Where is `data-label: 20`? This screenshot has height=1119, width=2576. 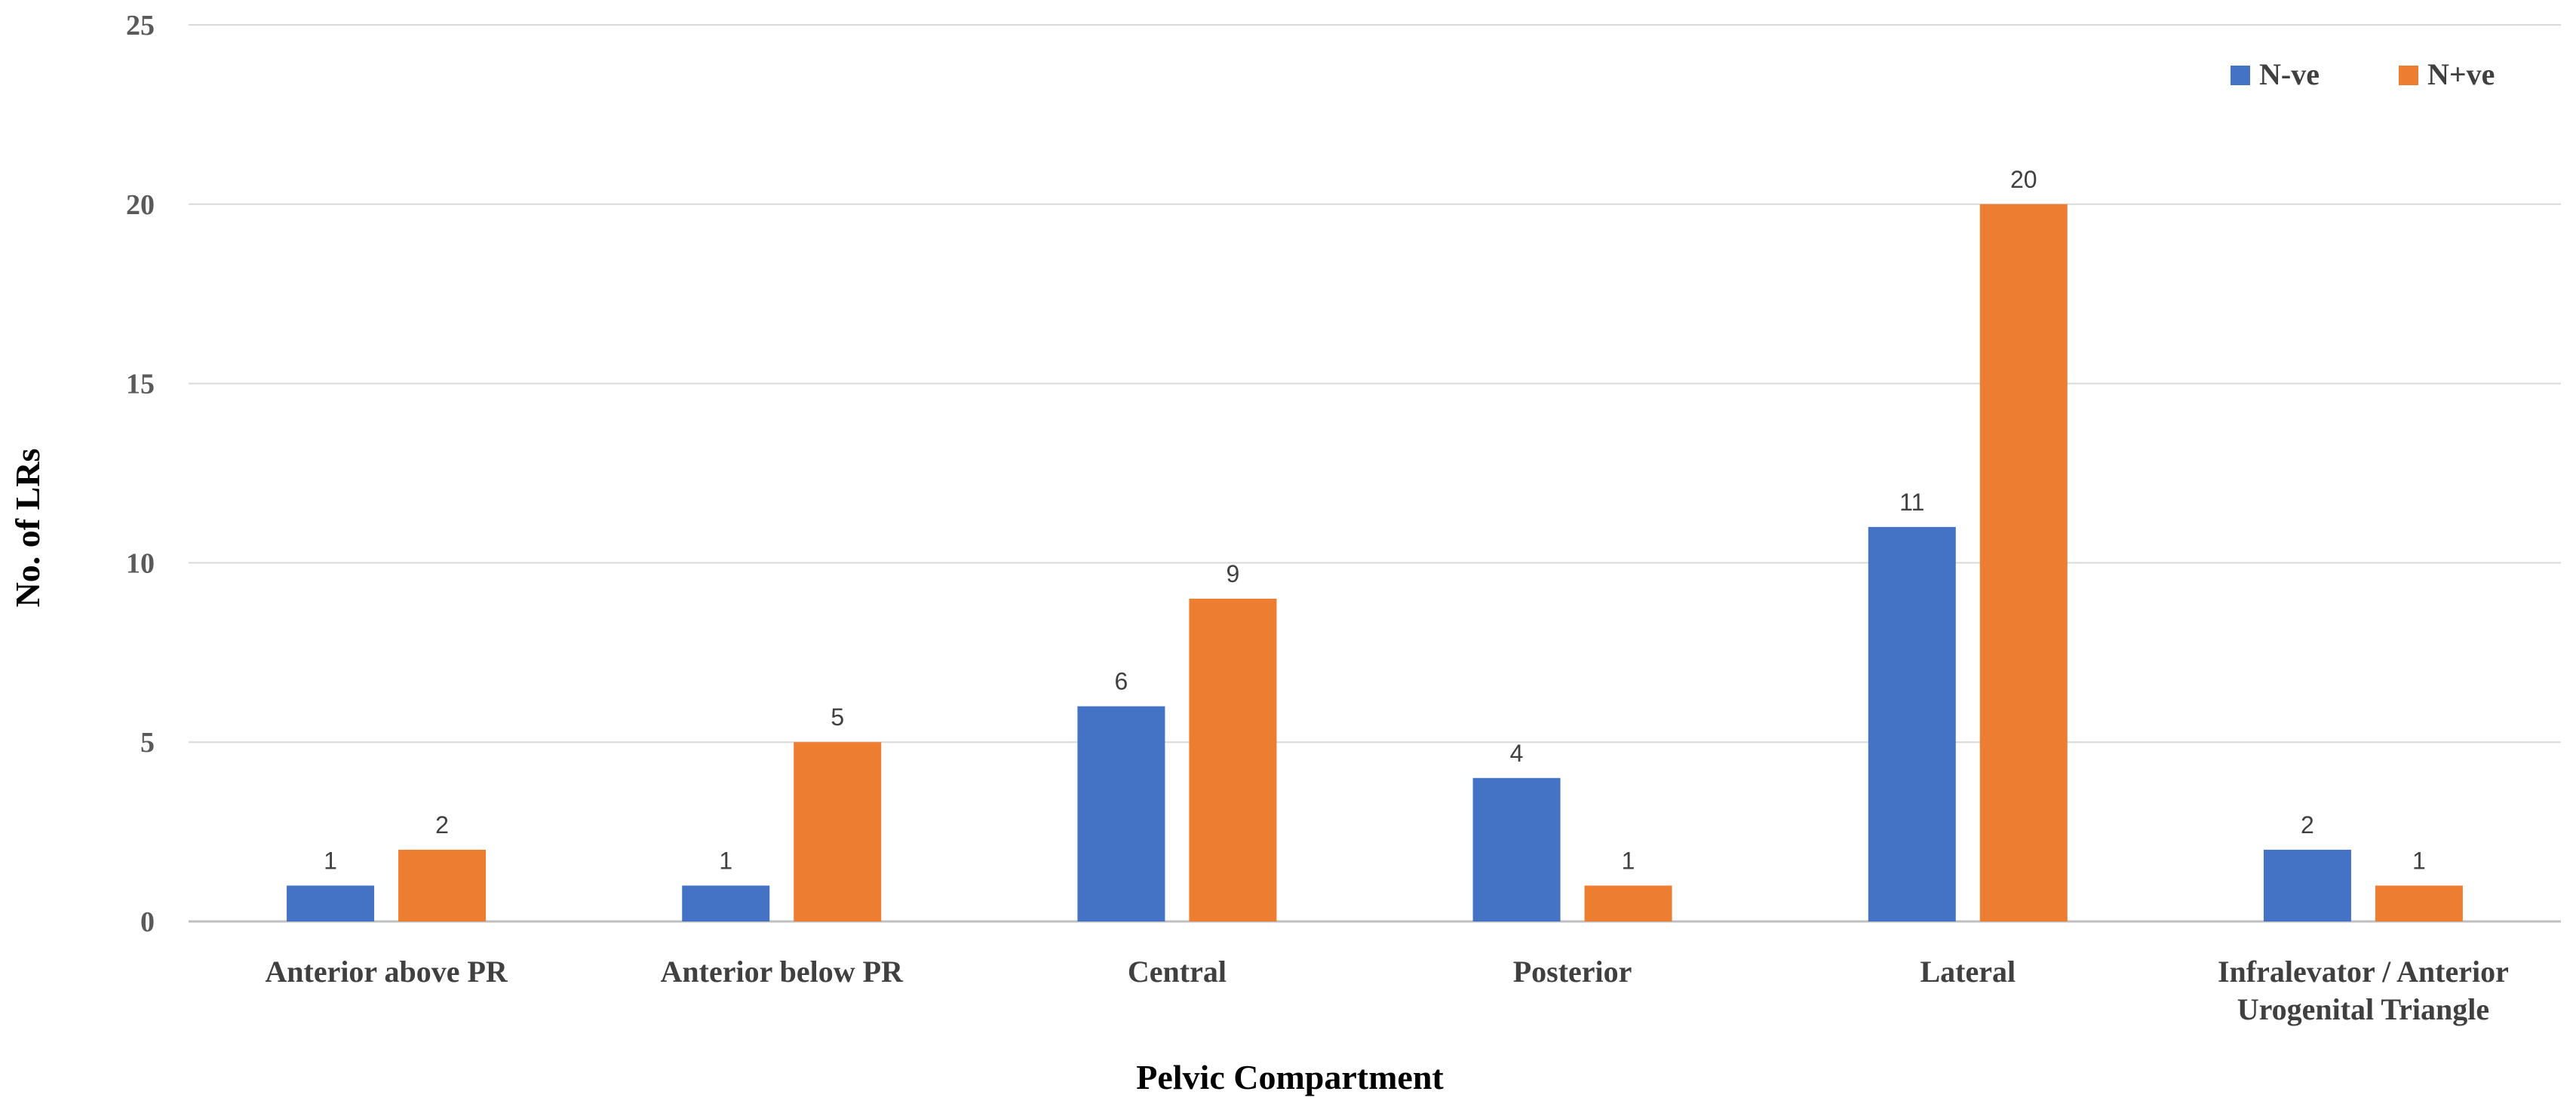 data-label: 20 is located at coordinates (2023, 179).